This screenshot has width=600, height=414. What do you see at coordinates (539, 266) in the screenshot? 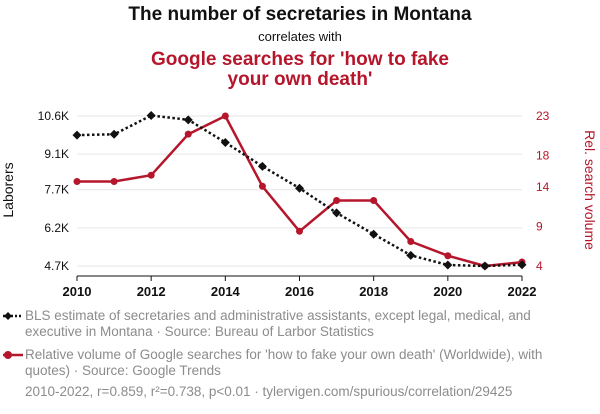
I see `y-tick-label-right: 4` at bounding box center [539, 266].